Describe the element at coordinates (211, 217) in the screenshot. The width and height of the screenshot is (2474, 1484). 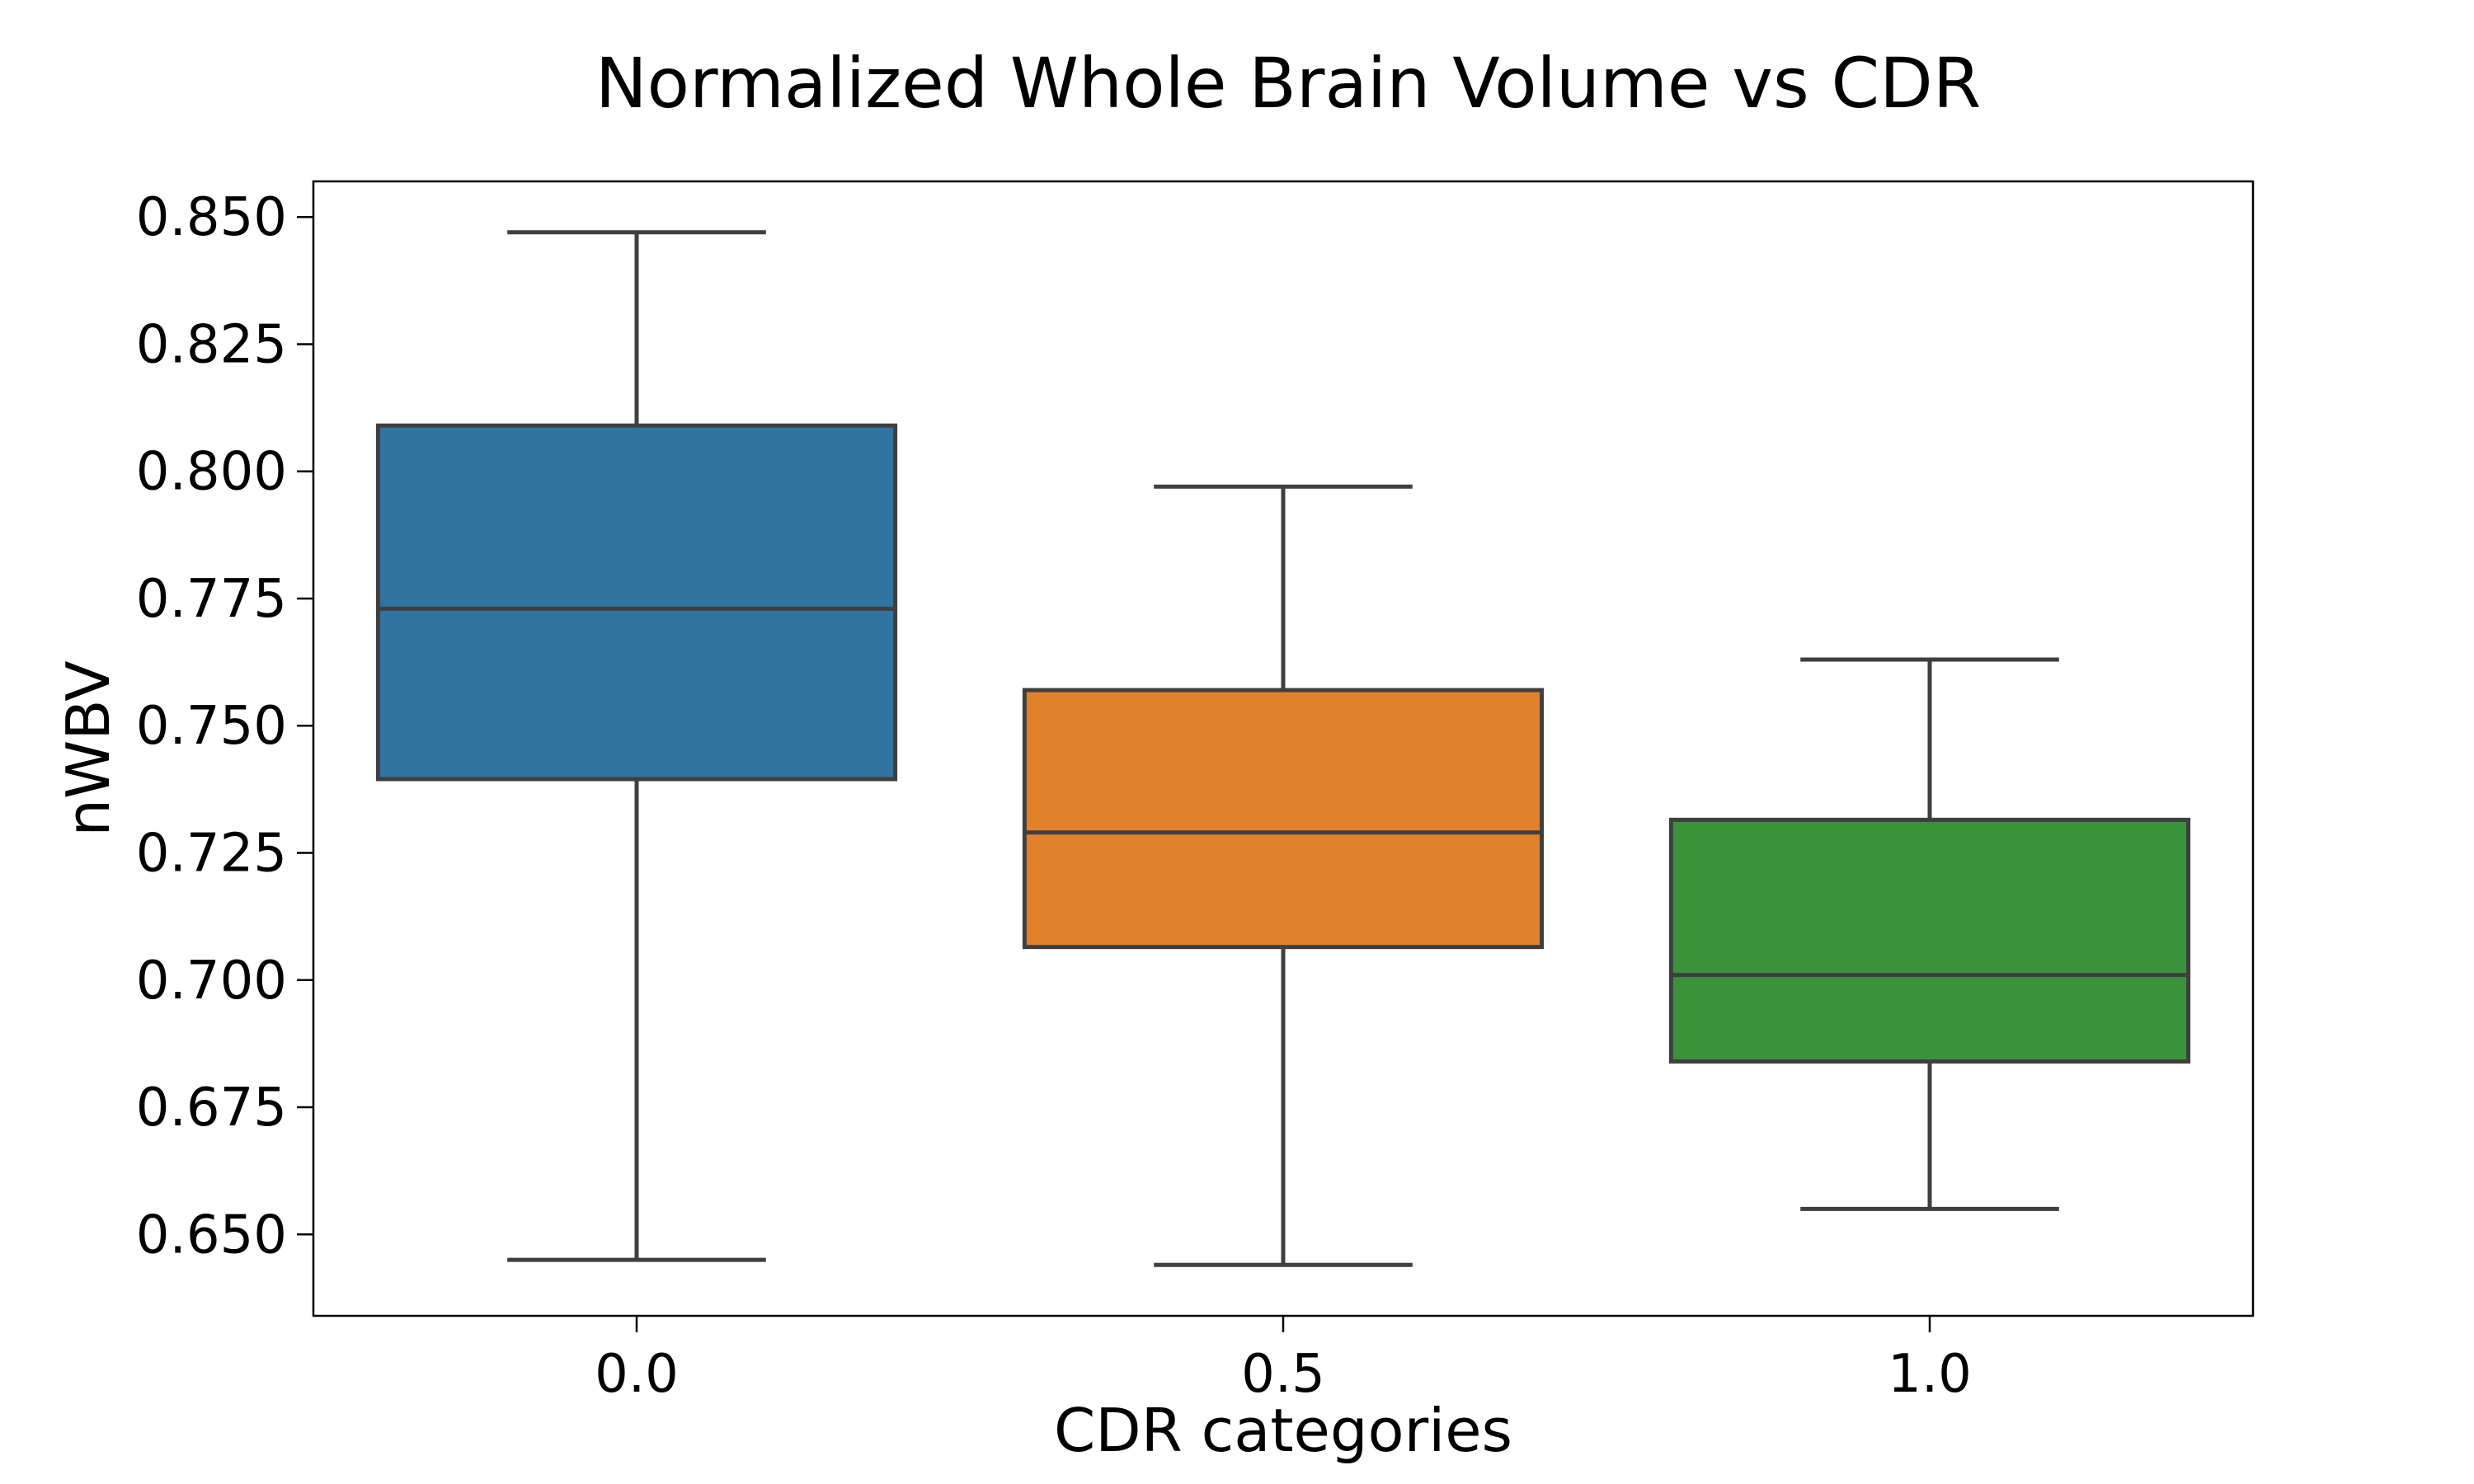
I see `y-tick-label: 0.850` at that location.